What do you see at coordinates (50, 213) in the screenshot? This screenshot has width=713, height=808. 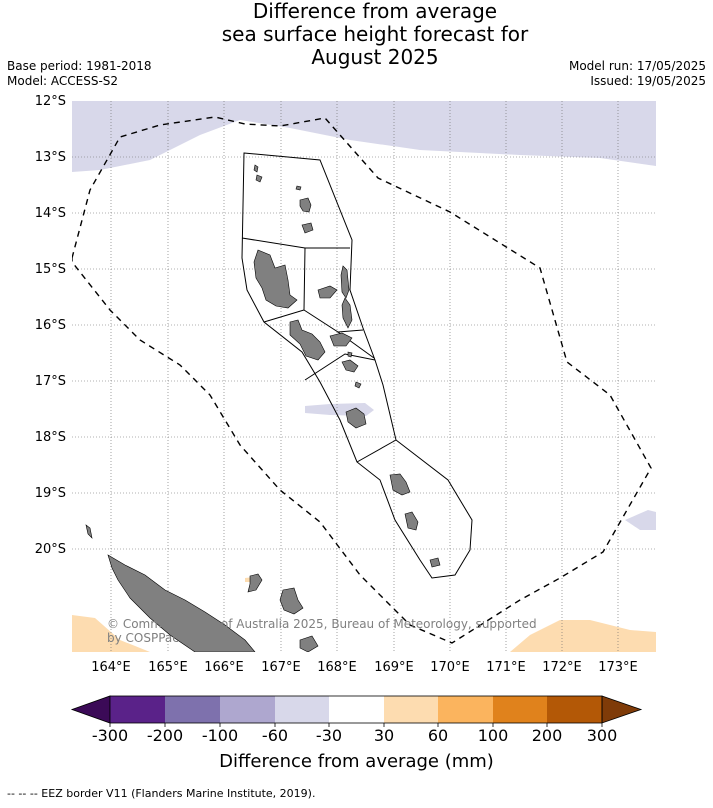 I see `lat-label: 14°S` at bounding box center [50, 213].